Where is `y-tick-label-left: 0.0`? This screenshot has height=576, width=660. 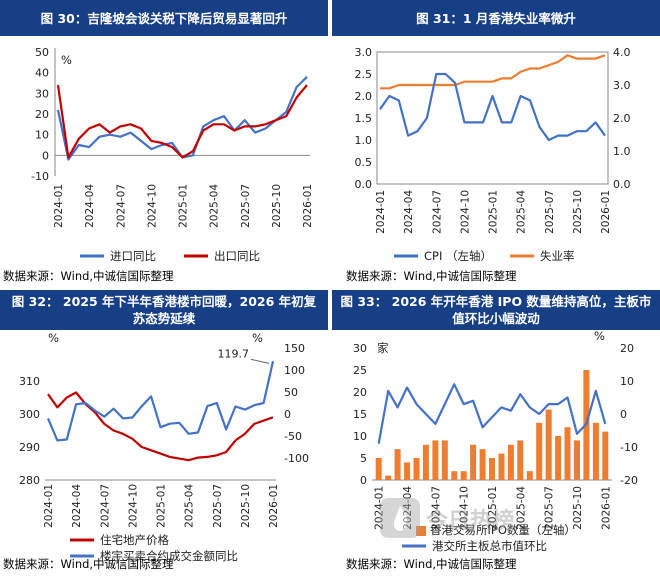 y-tick-label-left: 0.0 is located at coordinates (364, 184).